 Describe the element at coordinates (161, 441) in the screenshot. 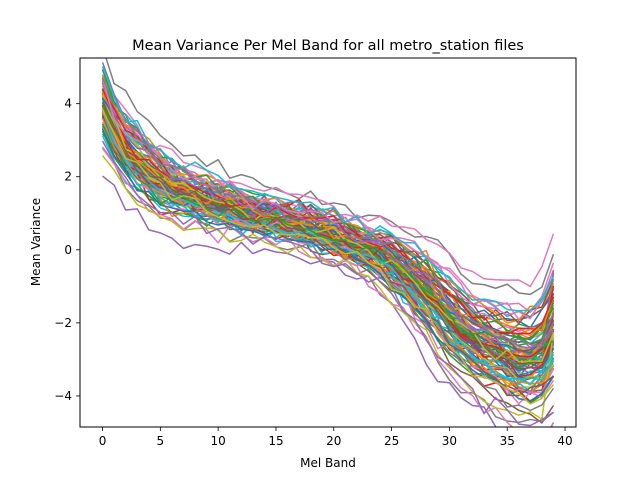

I see `x-tick-label: 5` at that location.